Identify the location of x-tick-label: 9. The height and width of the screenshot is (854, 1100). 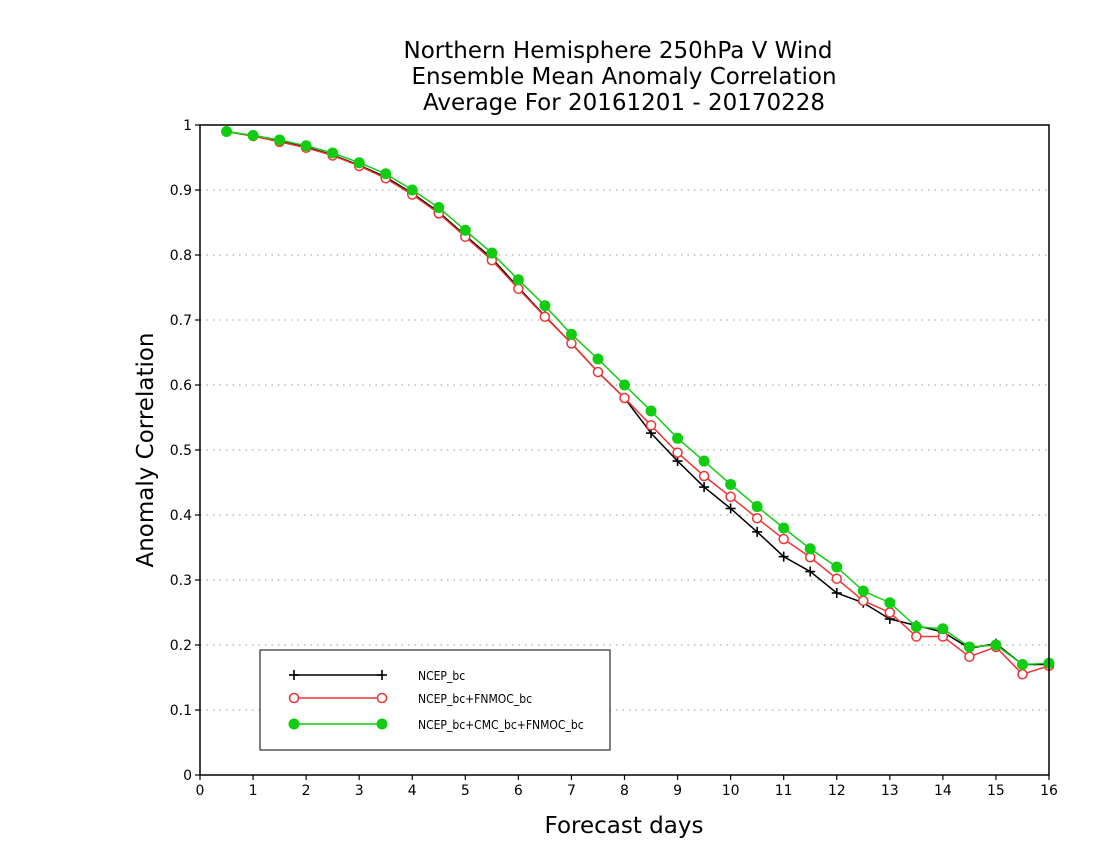
(677, 791).